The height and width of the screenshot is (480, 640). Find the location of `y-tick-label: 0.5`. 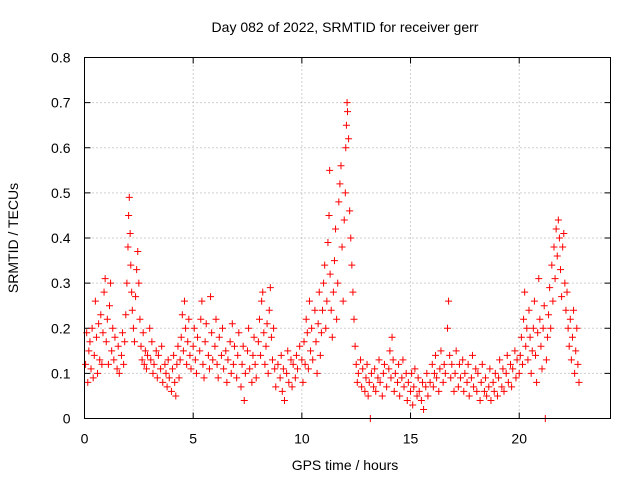

y-tick-label: 0.5 is located at coordinates (61, 193).